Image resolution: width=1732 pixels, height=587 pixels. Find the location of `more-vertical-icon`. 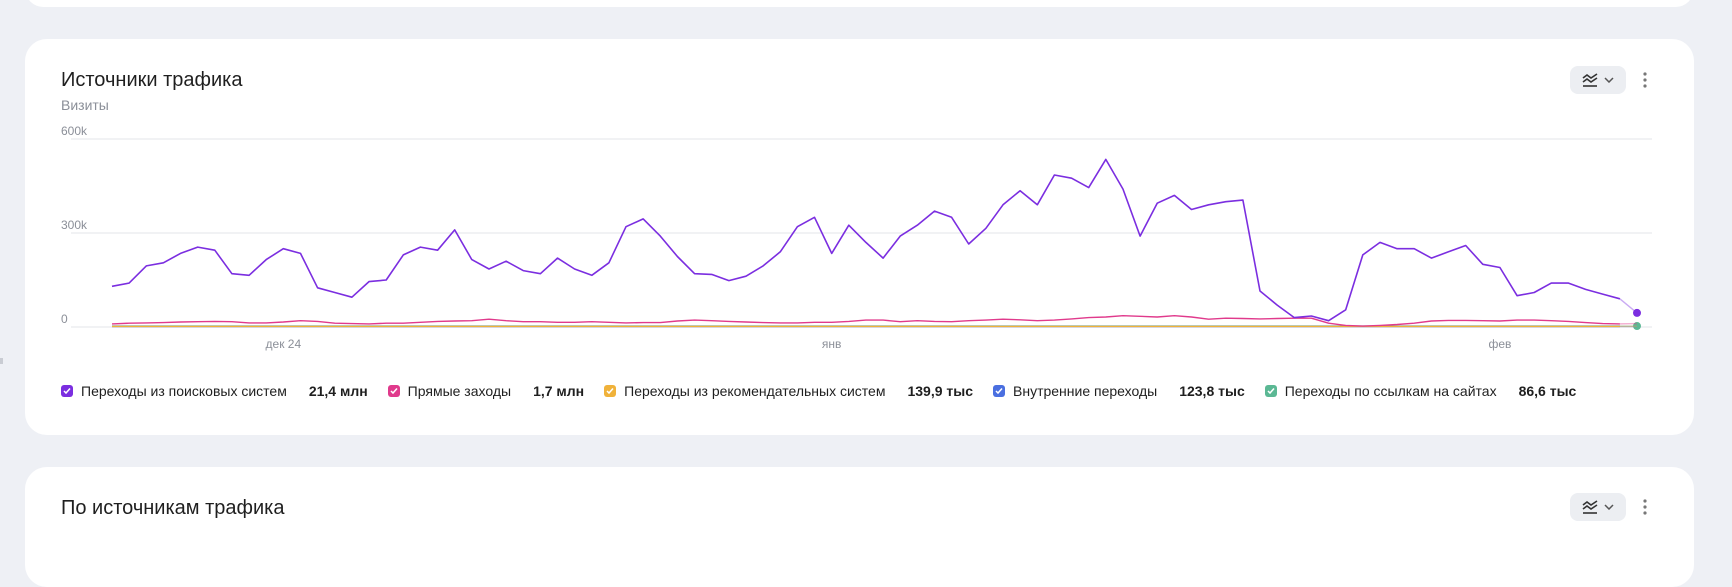

more-vertical-icon is located at coordinates (1645, 507).